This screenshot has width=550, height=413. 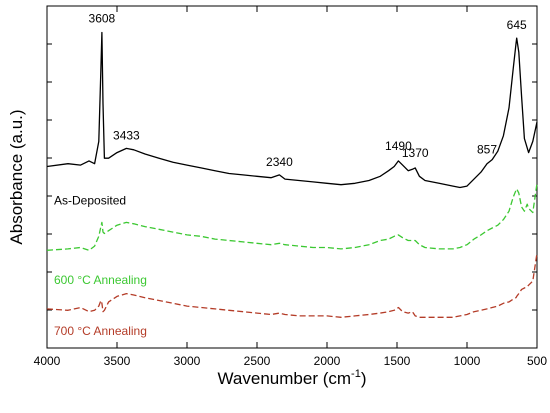 I want to click on x-tick-label: 500, so click(x=537, y=361).